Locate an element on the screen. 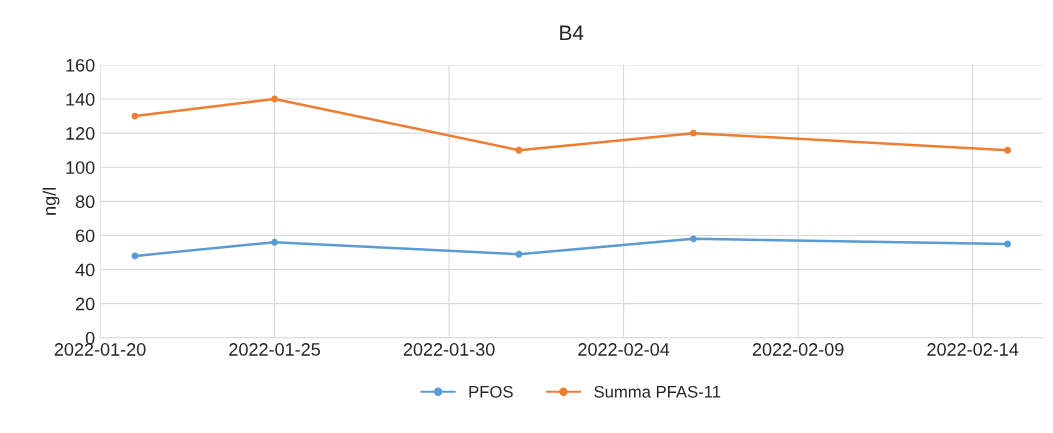 The width and height of the screenshot is (1053, 433). y-tick-label: 160 is located at coordinates (80, 65).